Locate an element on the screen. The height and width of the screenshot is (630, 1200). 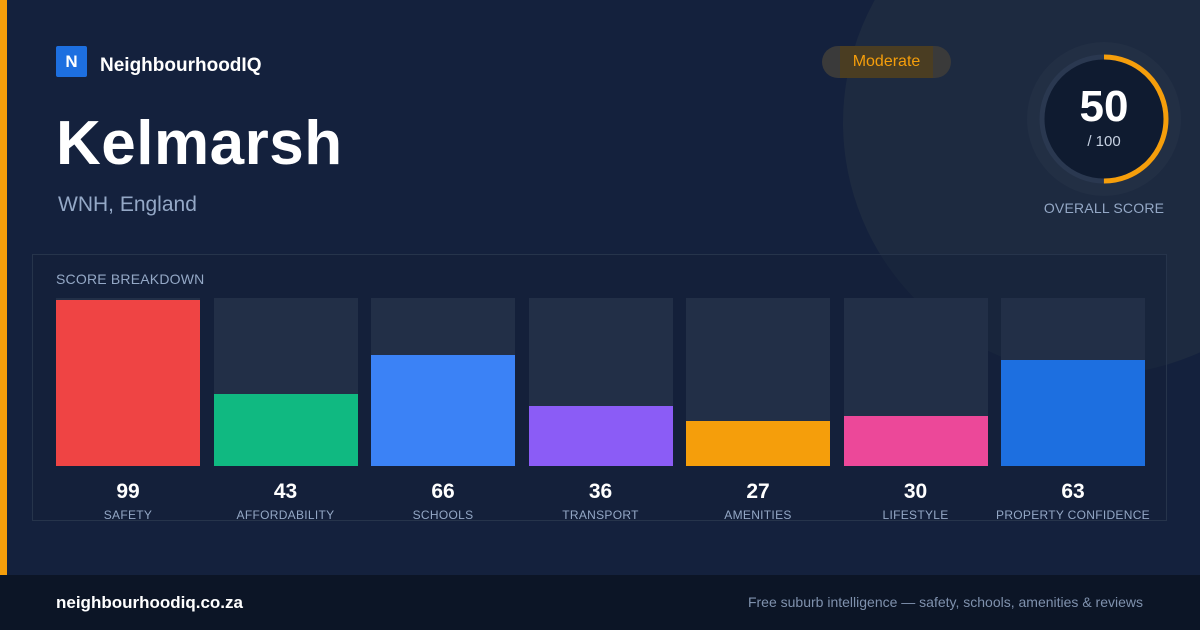
brand: N NeighbourhoodIQ is located at coordinates (158, 61).